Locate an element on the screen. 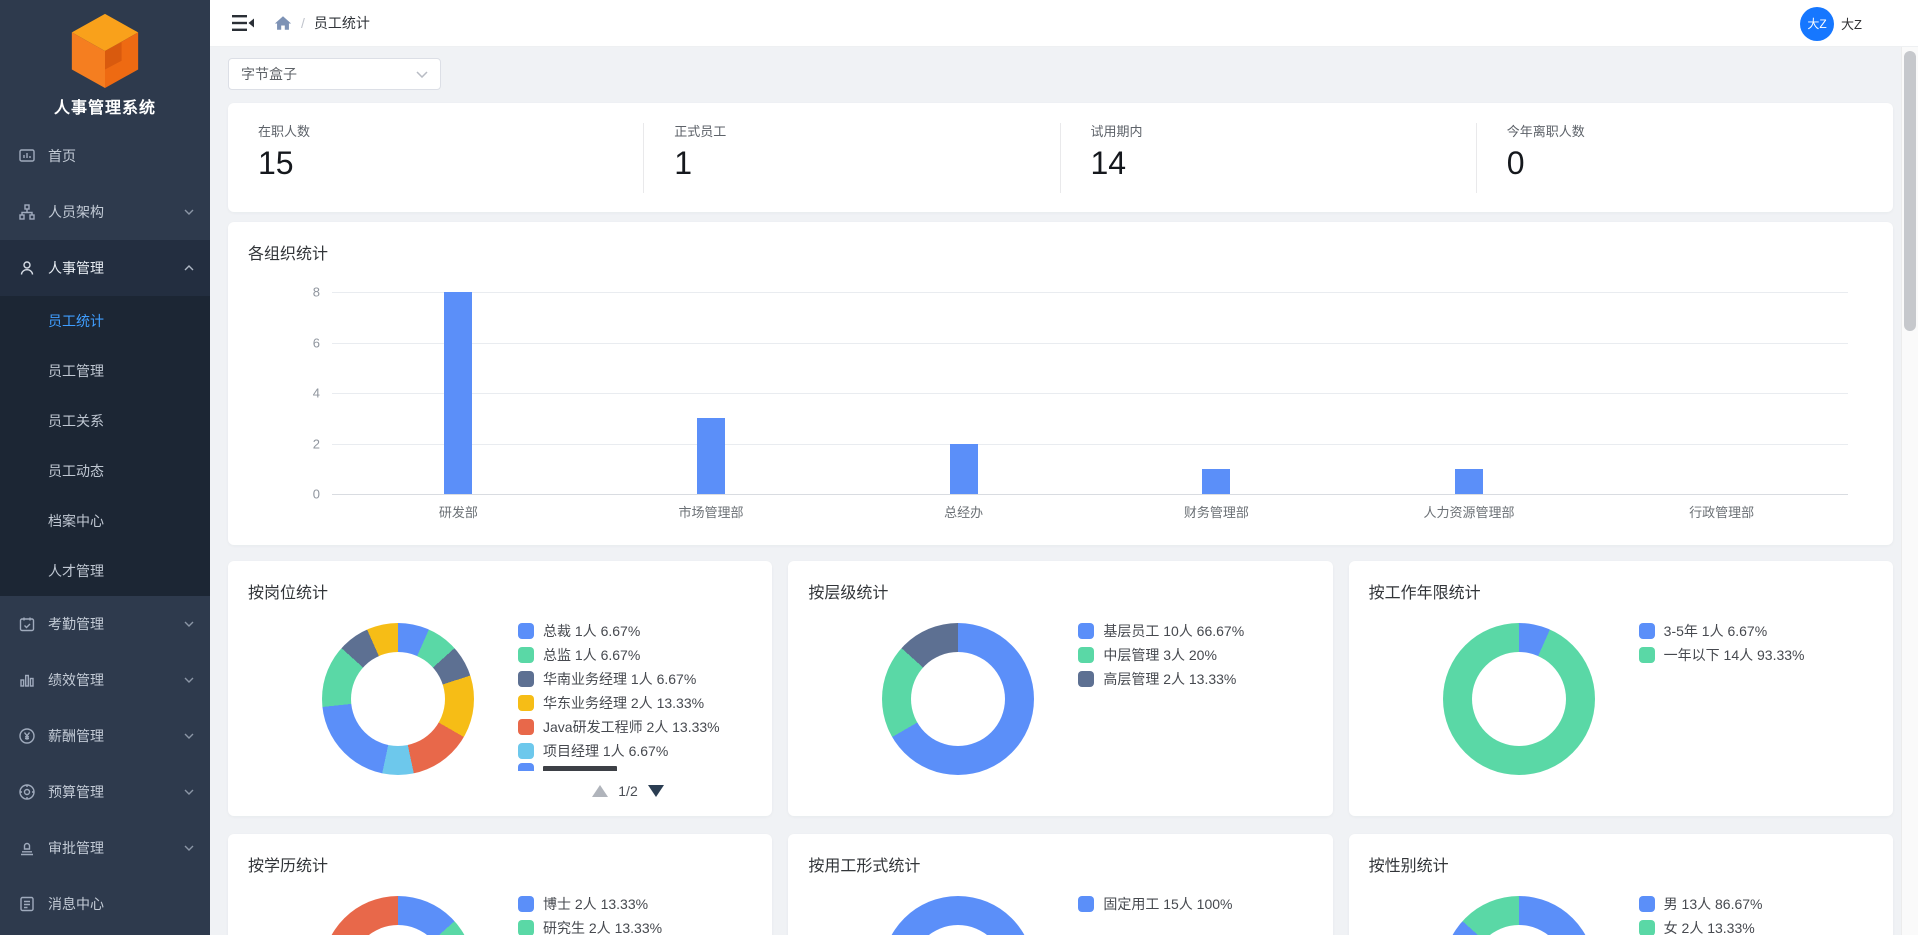 The width and height of the screenshot is (1918, 935). x-axis-label: 总经办 is located at coordinates (964, 512).